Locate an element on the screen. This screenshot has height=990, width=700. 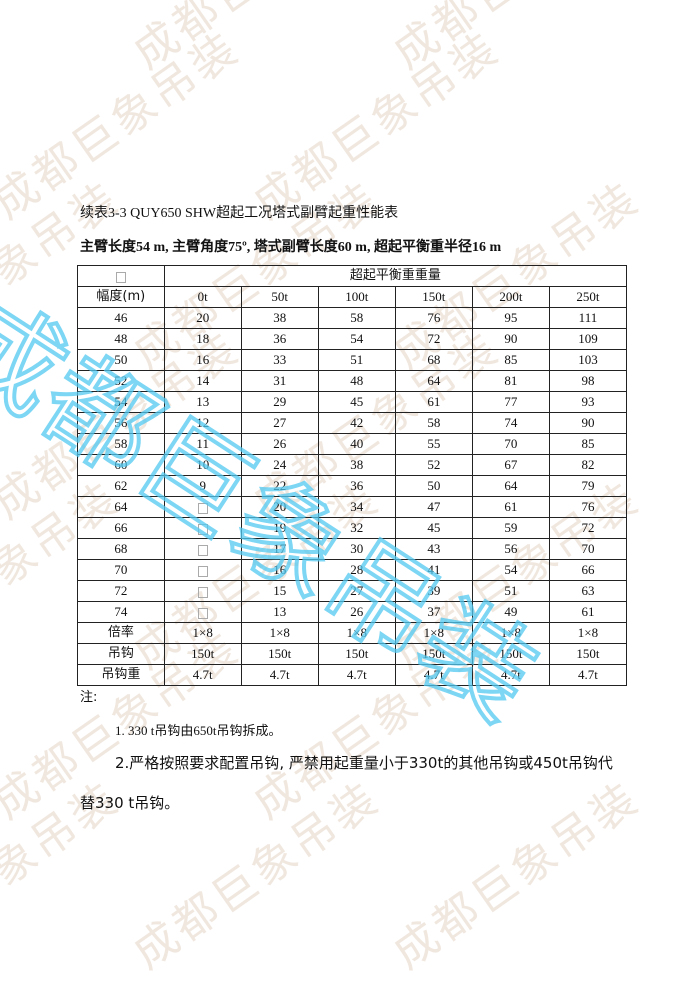
column-header: 50t is located at coordinates (279, 297).